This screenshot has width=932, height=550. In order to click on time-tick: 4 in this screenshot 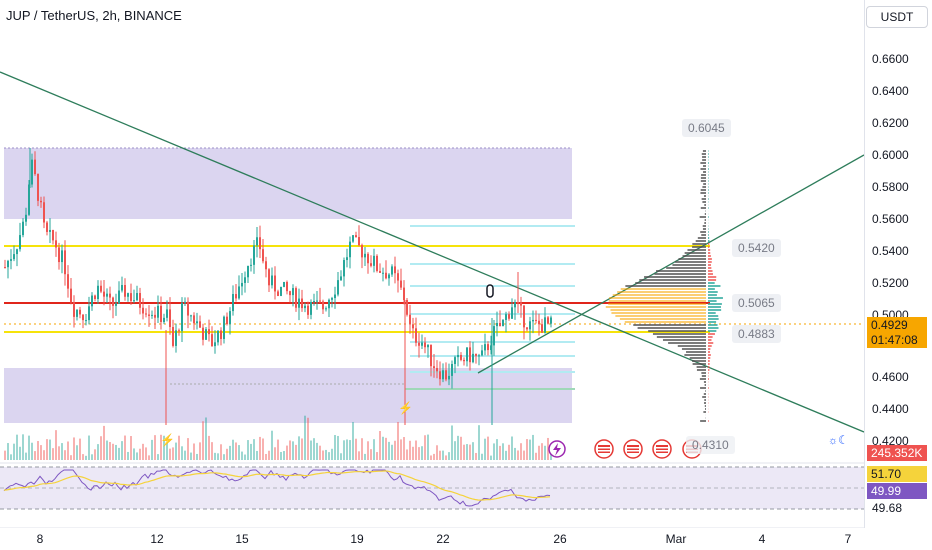, I will do `click(762, 539)`.